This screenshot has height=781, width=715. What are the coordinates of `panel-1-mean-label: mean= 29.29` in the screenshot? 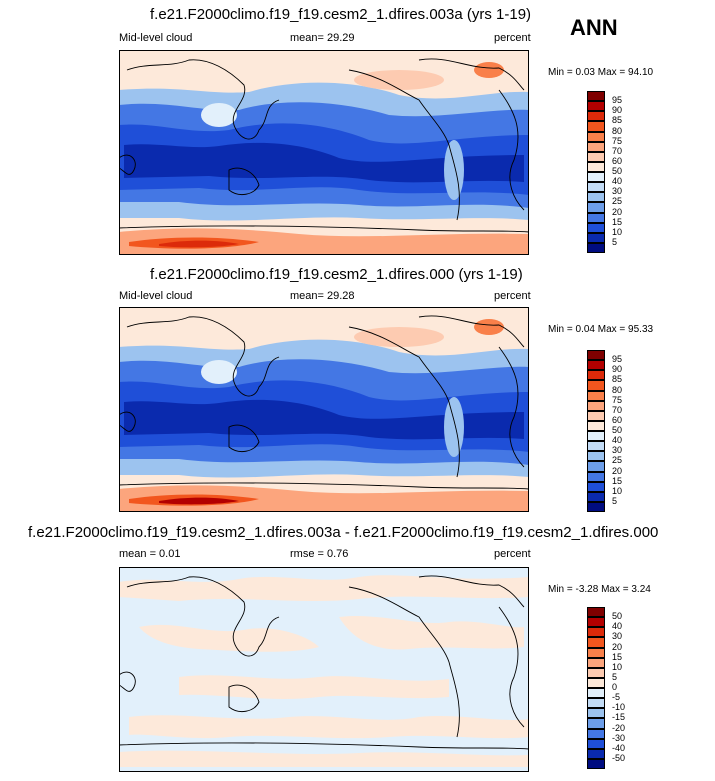 It's located at (322, 38).